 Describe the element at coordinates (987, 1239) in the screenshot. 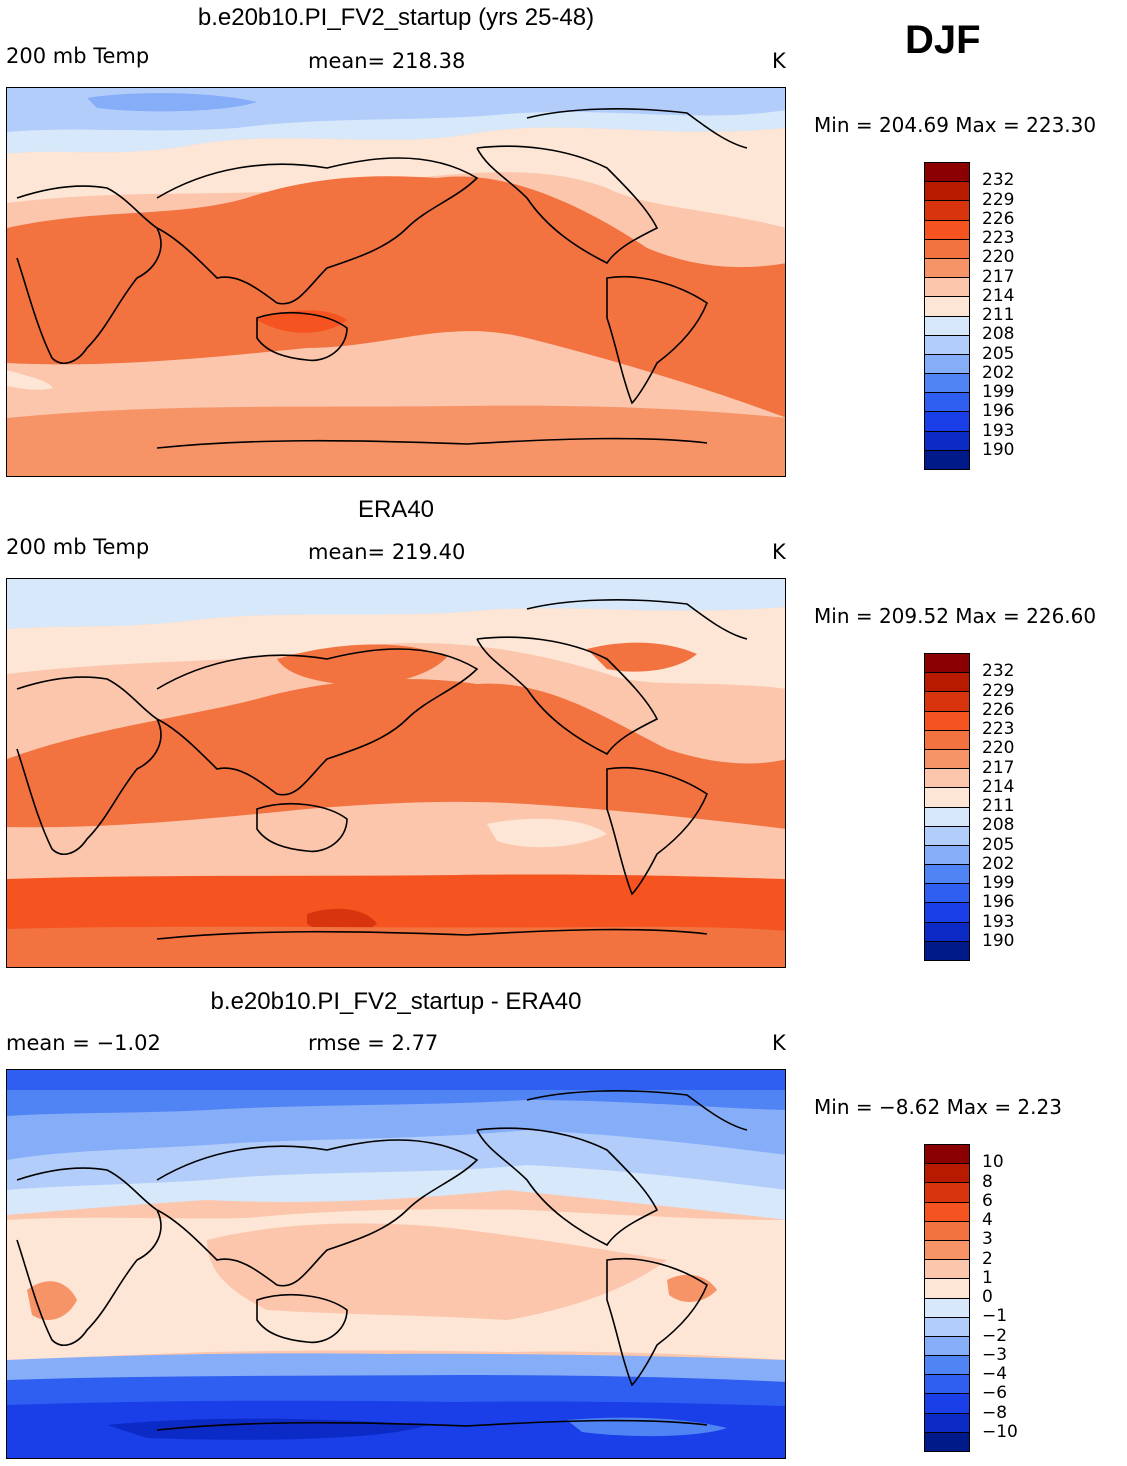

I see `colorbar-tick-label: 3` at that location.